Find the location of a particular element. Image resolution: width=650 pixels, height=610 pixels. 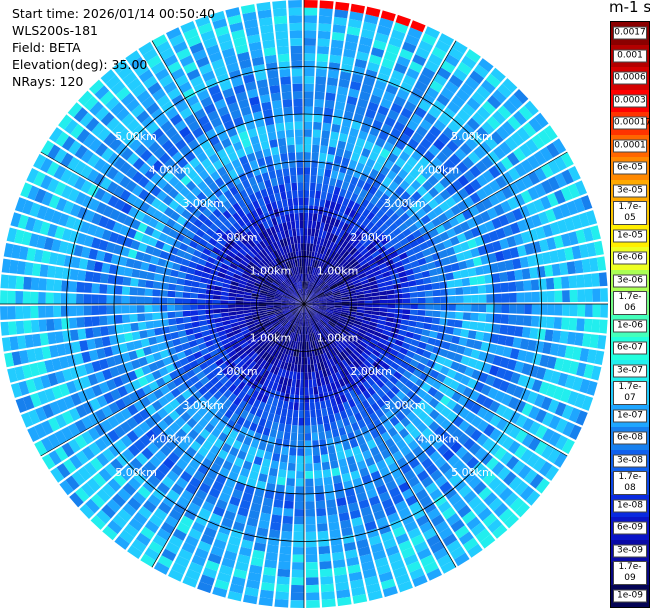

range-ring-label: 3.00km is located at coordinates (405, 203).